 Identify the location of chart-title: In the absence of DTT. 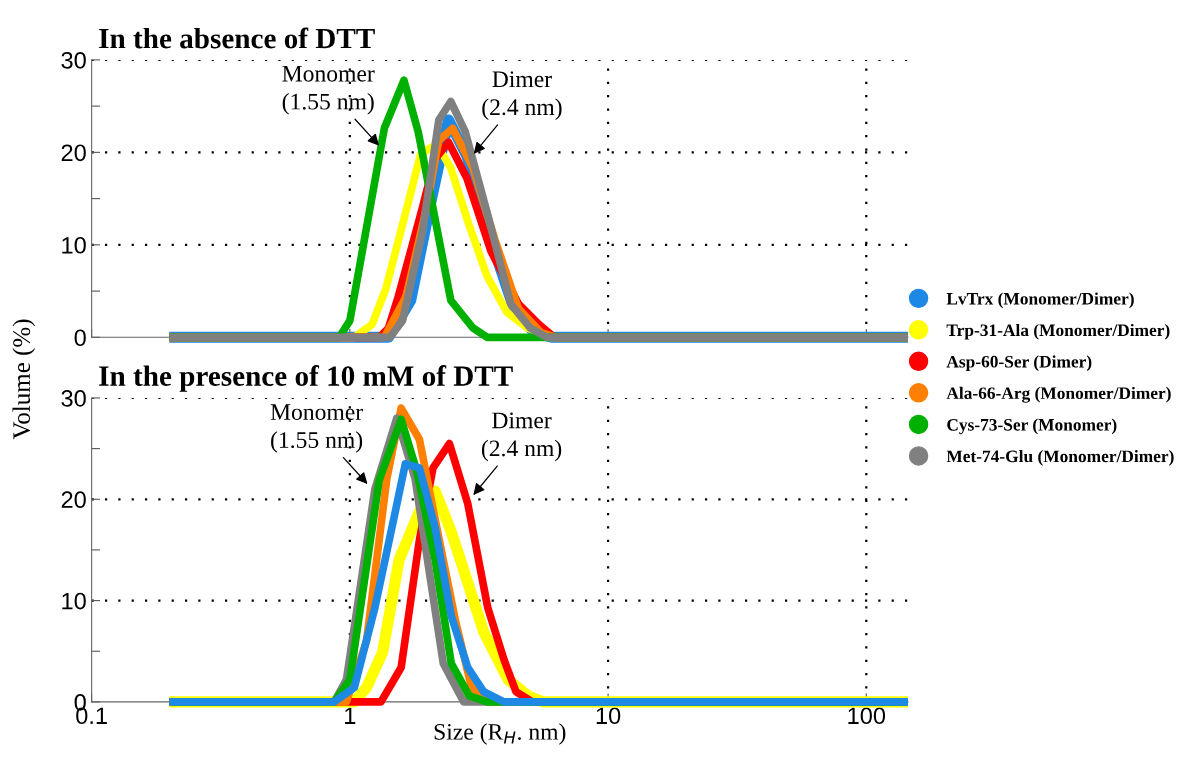
(237, 38).